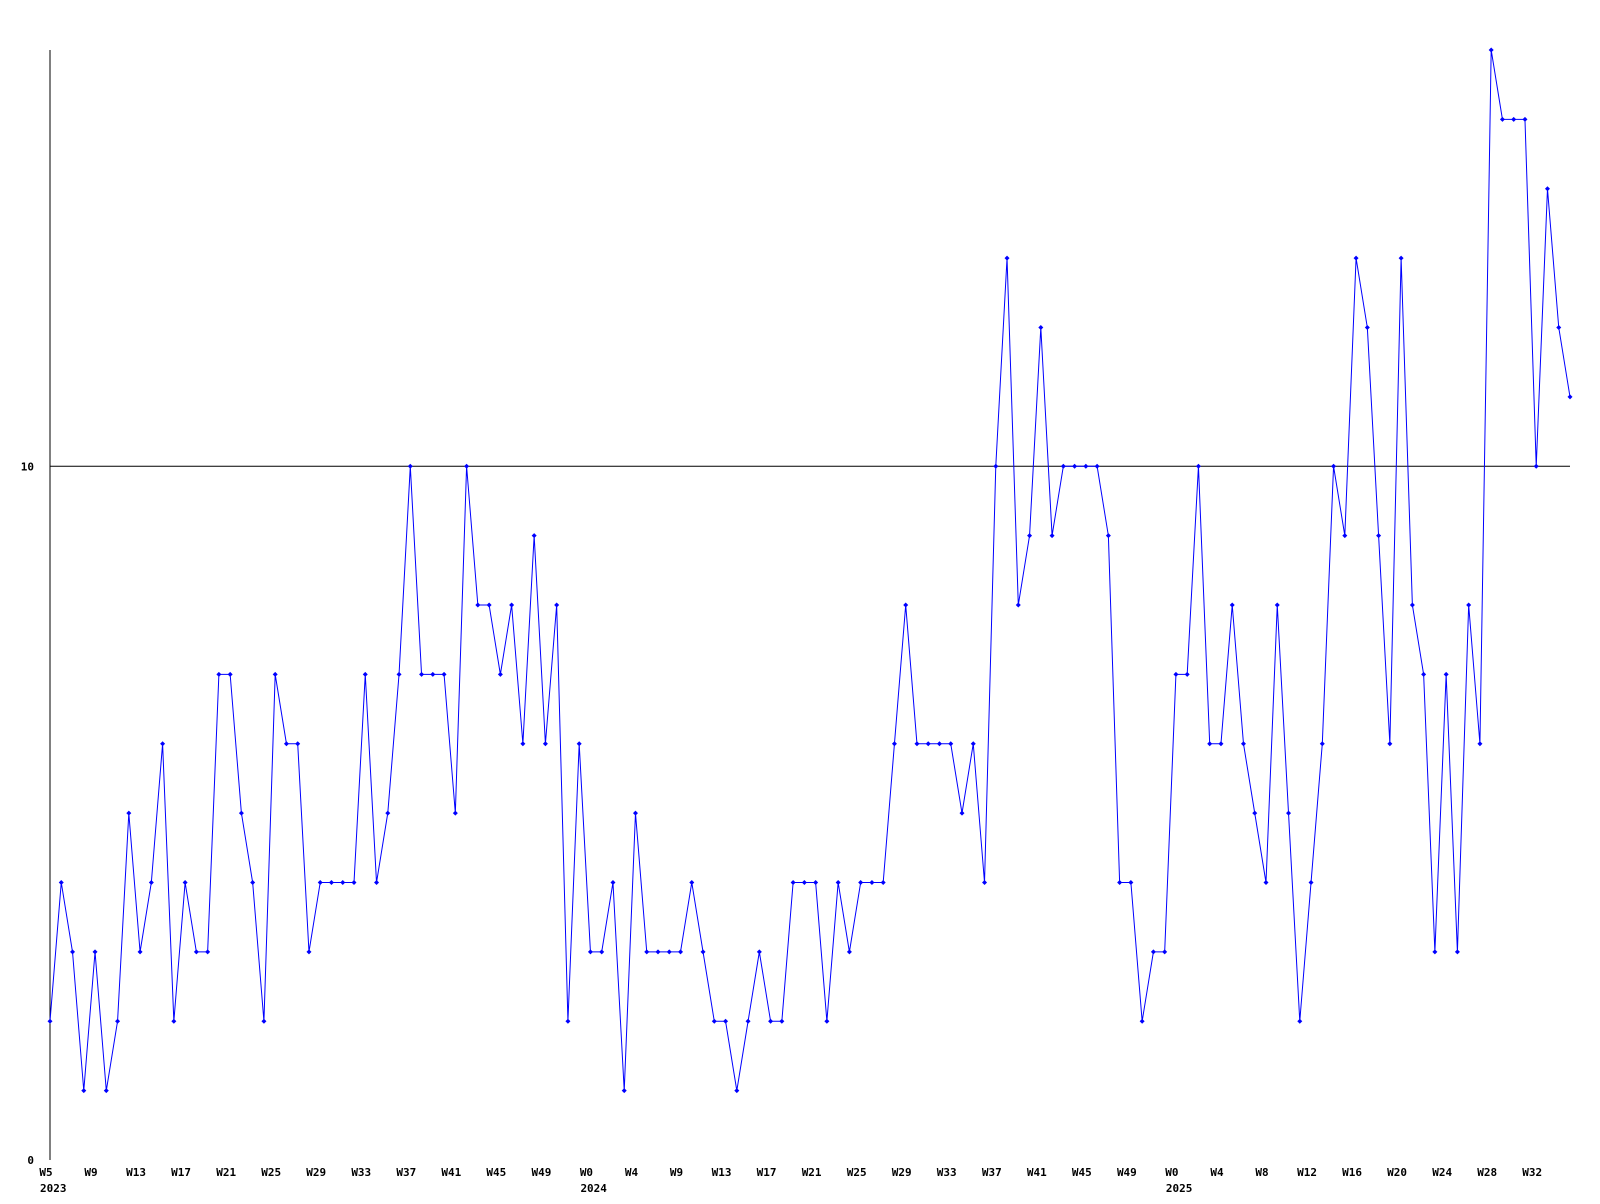 The width and height of the screenshot is (1600, 1204). I want to click on x-tick-label: W37, so click(992, 1172).